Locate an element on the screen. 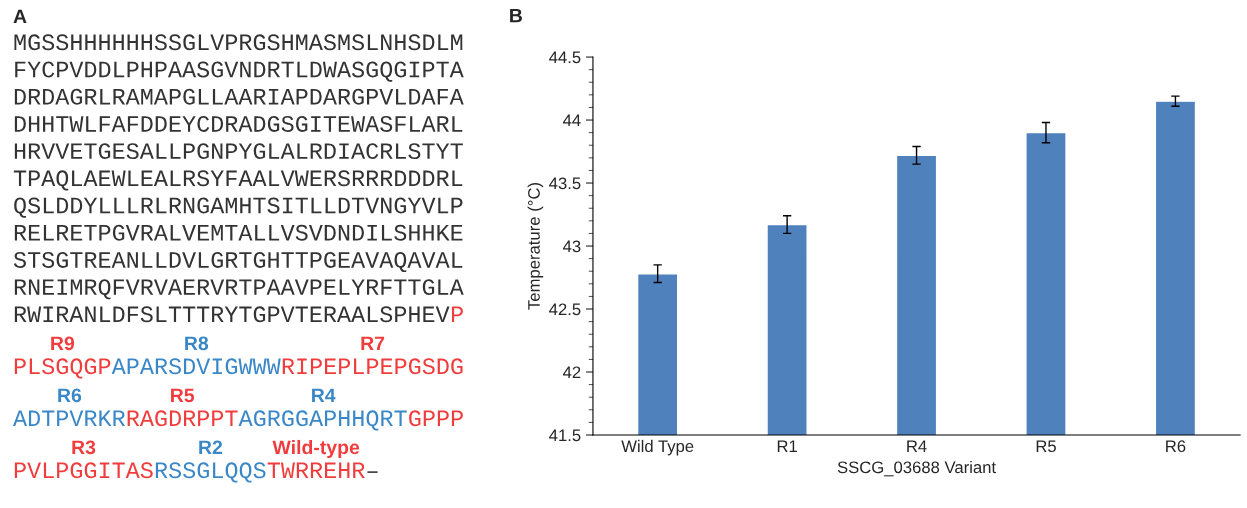 This screenshot has width=1247, height=508. text: RNEIMRQFVRVAERVRTPAAVPELYRFTTGLA is located at coordinates (239, 289).